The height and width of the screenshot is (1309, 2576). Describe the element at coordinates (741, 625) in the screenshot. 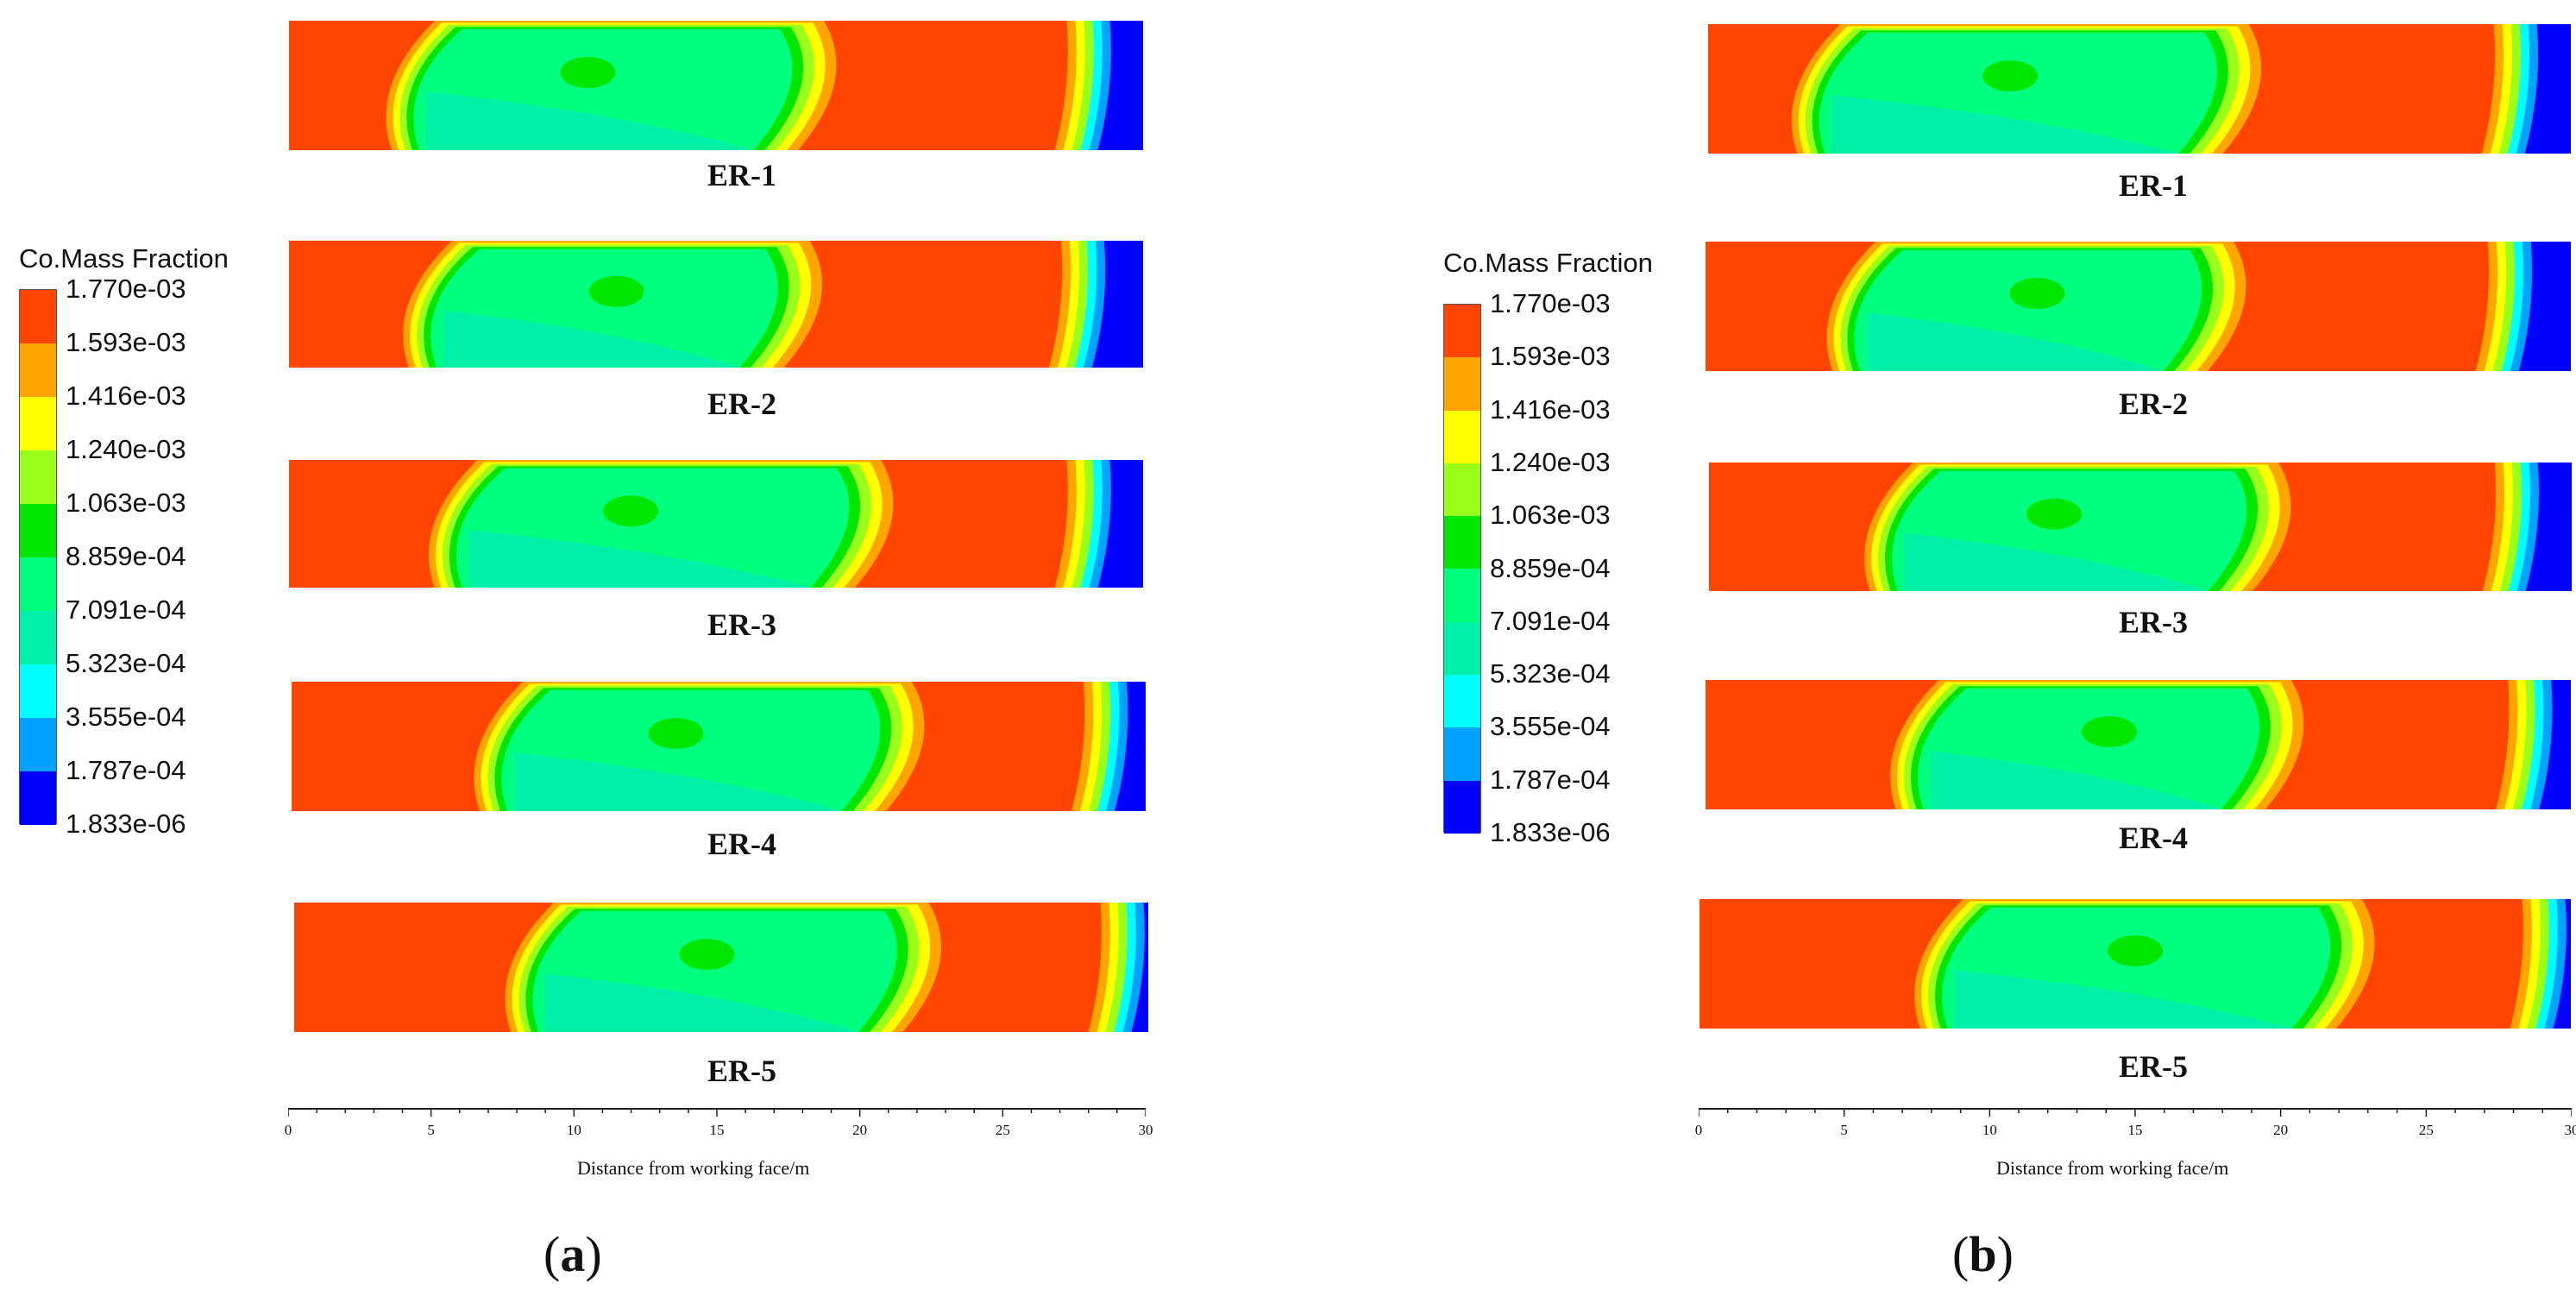

I see `contour-plot-label: ER-3` at that location.